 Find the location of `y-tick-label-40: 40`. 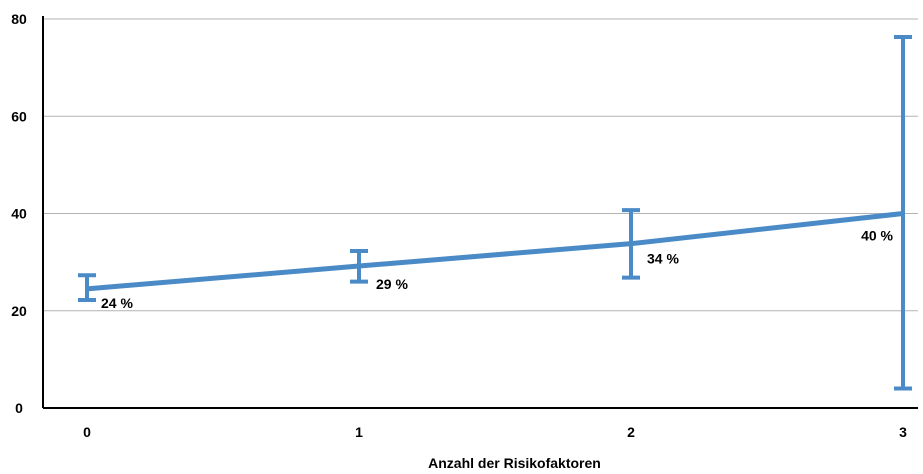

y-tick-label-40: 40 is located at coordinates (19, 214).